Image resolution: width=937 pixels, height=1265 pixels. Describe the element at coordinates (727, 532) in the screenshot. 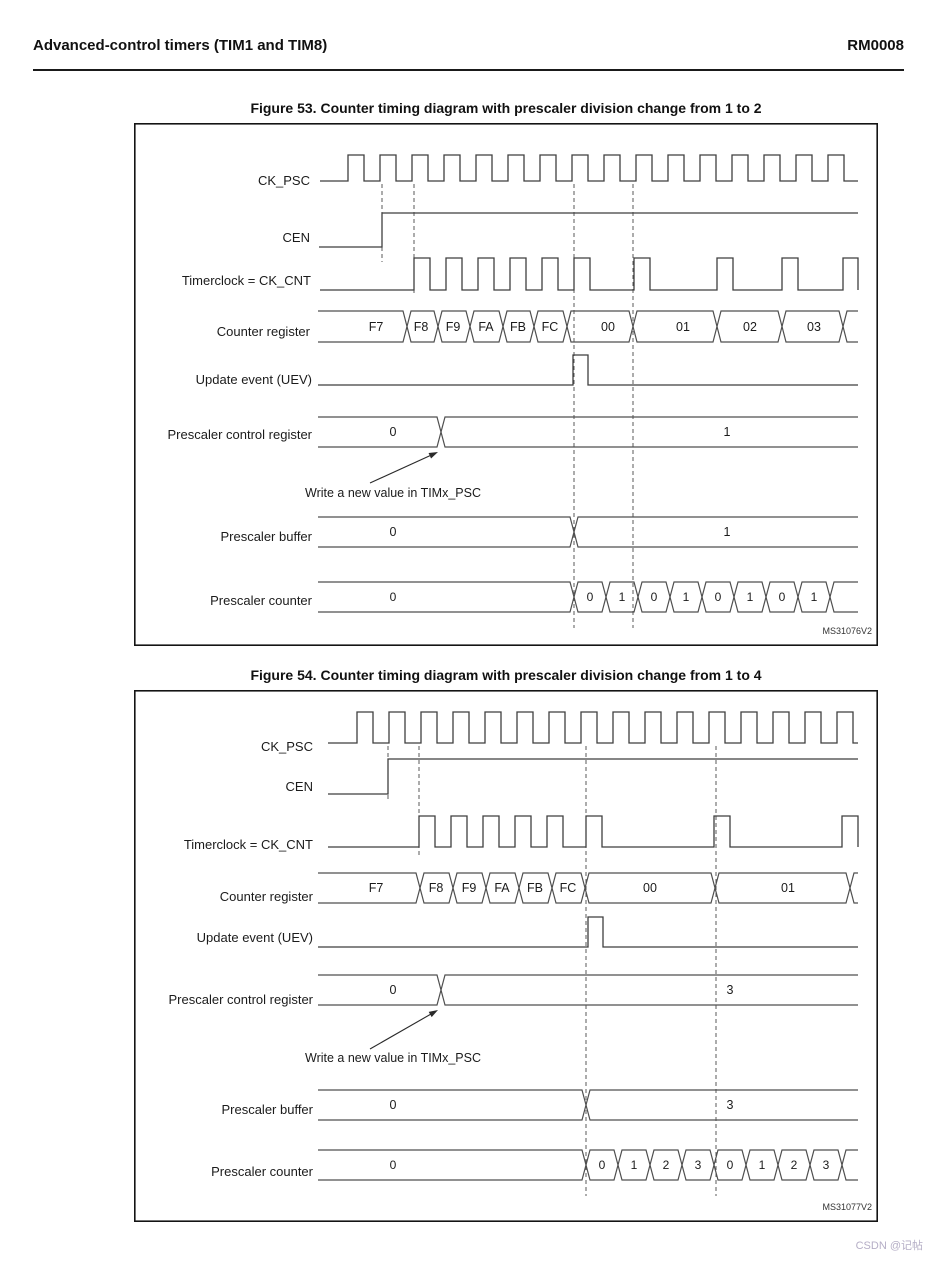

I see `prescaler-buffer-bus-value: 1` at that location.